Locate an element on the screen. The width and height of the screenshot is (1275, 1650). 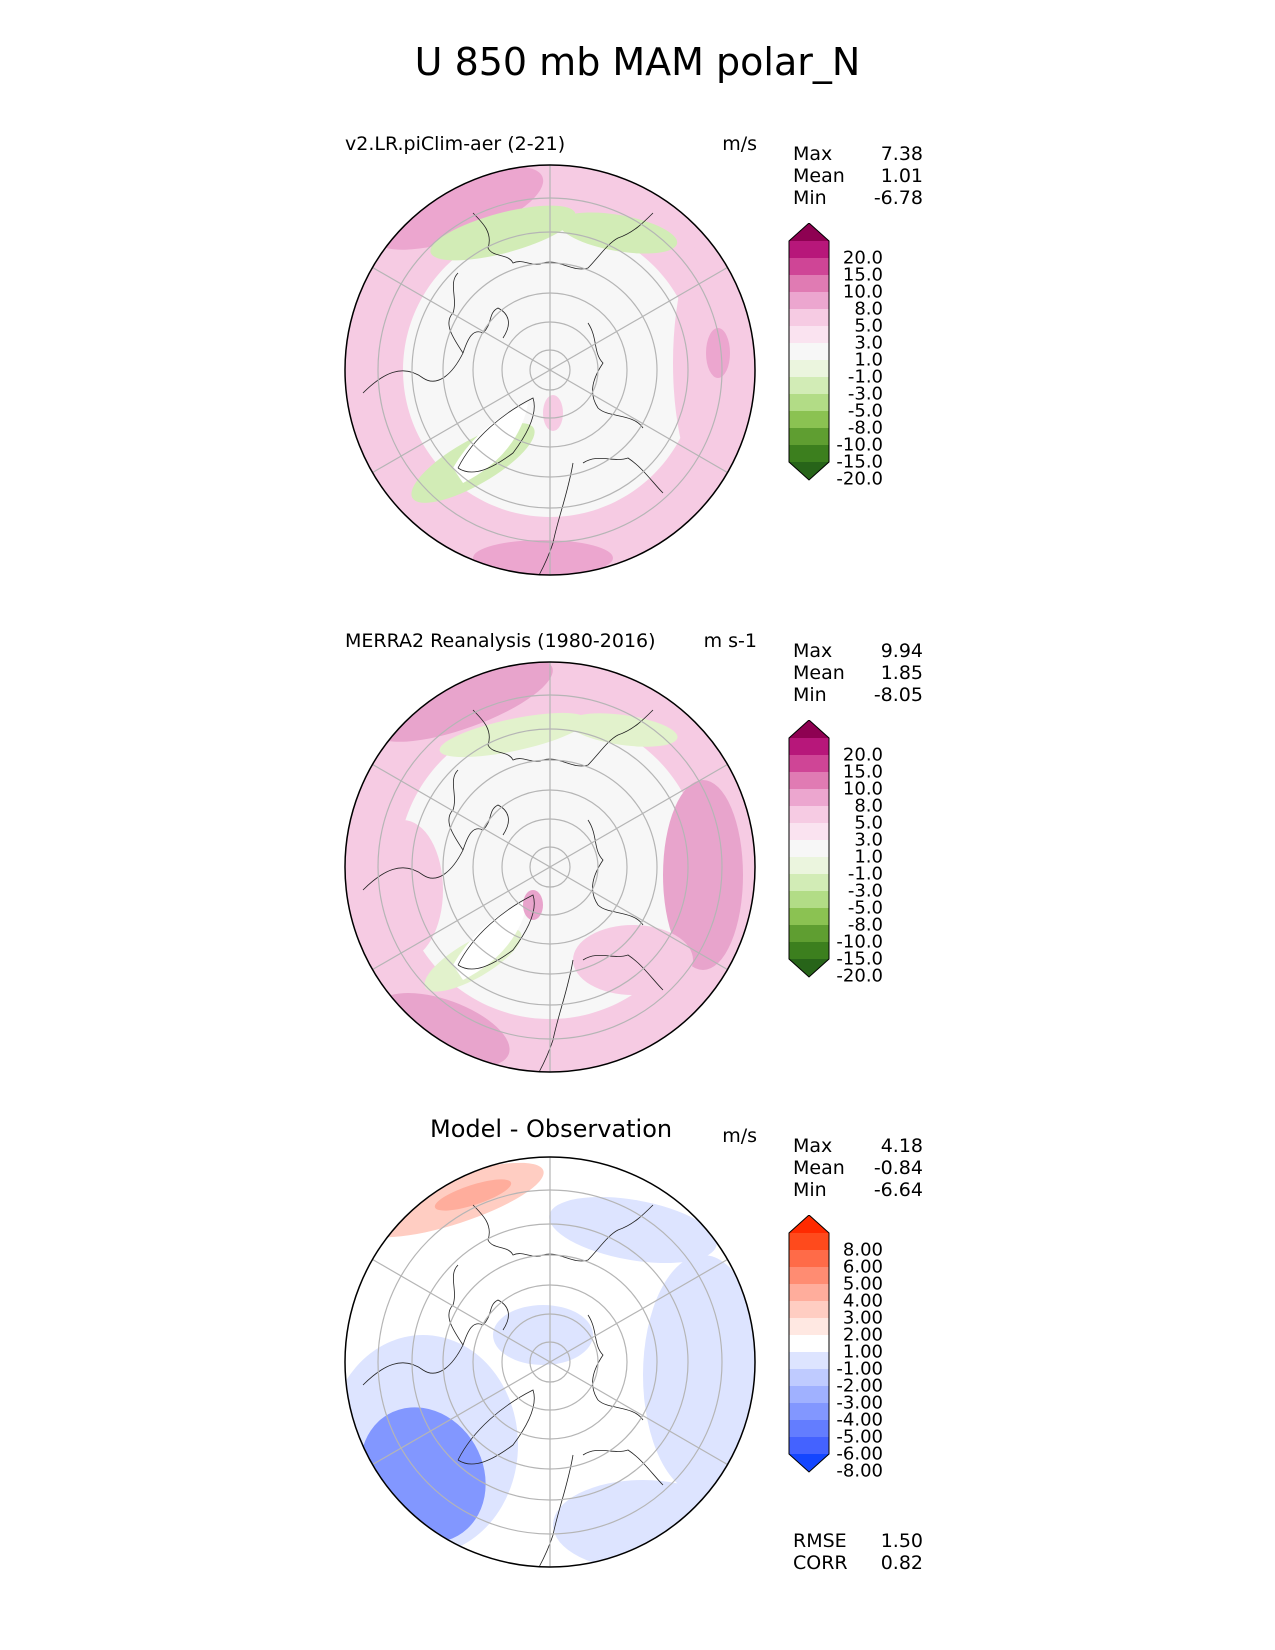
stat-min: Min -6.78 is located at coordinates (858, 198).